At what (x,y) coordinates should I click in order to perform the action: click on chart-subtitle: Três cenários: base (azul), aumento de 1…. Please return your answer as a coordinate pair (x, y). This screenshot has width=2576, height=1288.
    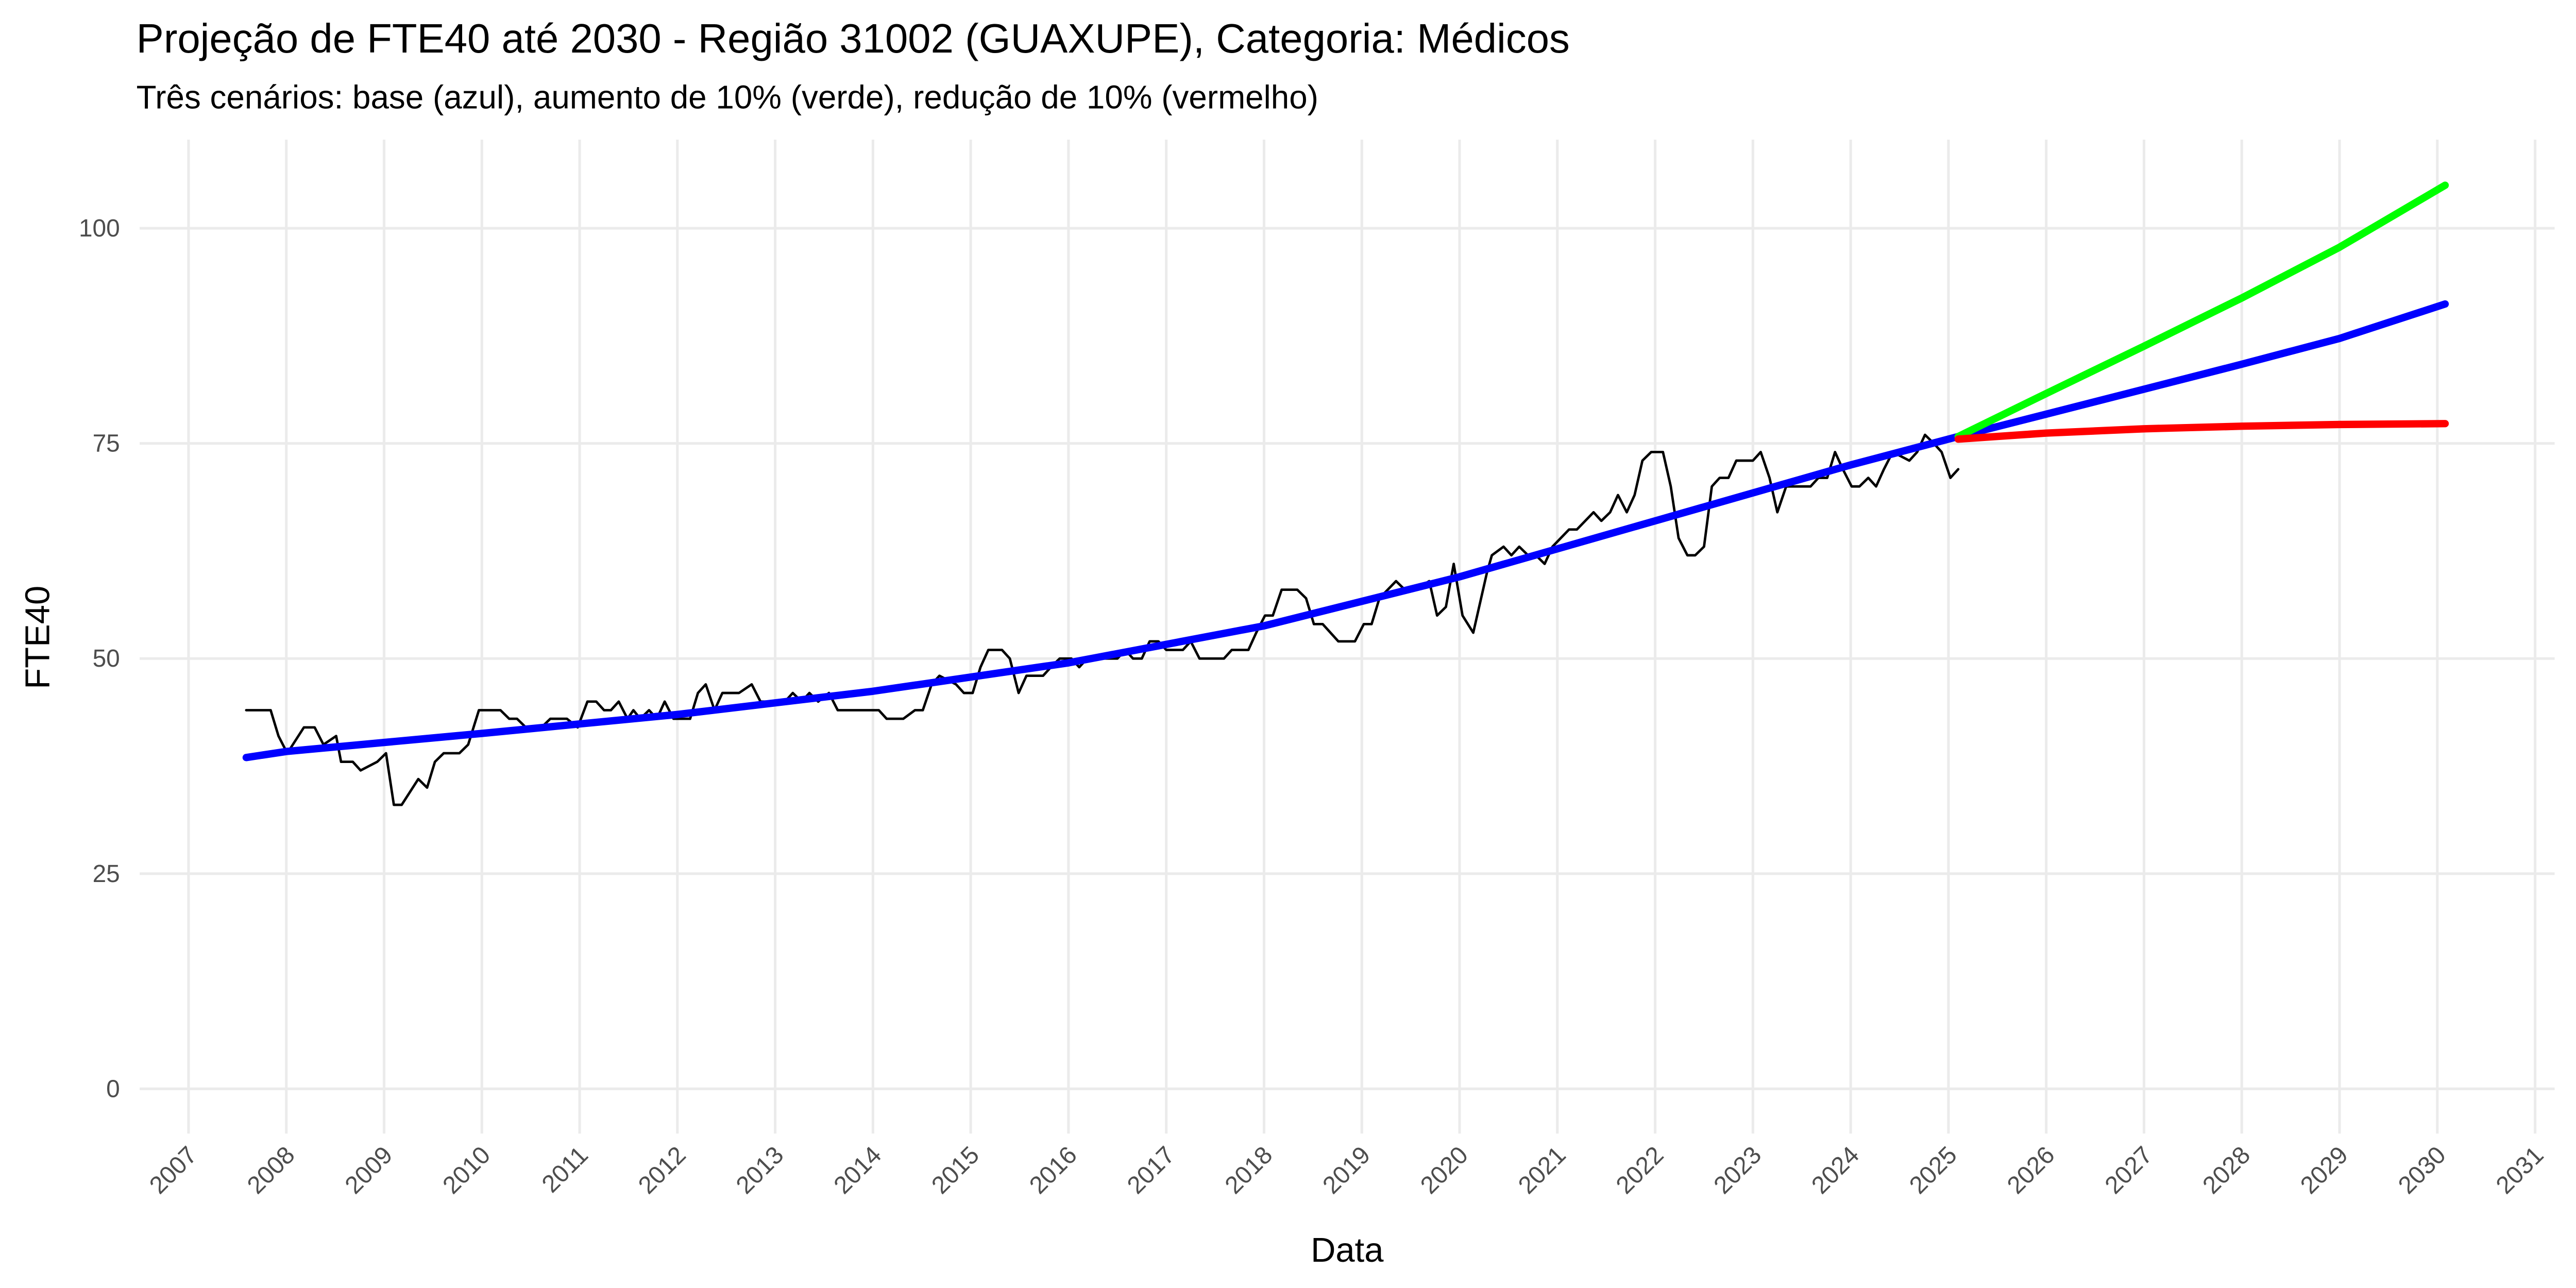
    Looking at the image, I should click on (728, 96).